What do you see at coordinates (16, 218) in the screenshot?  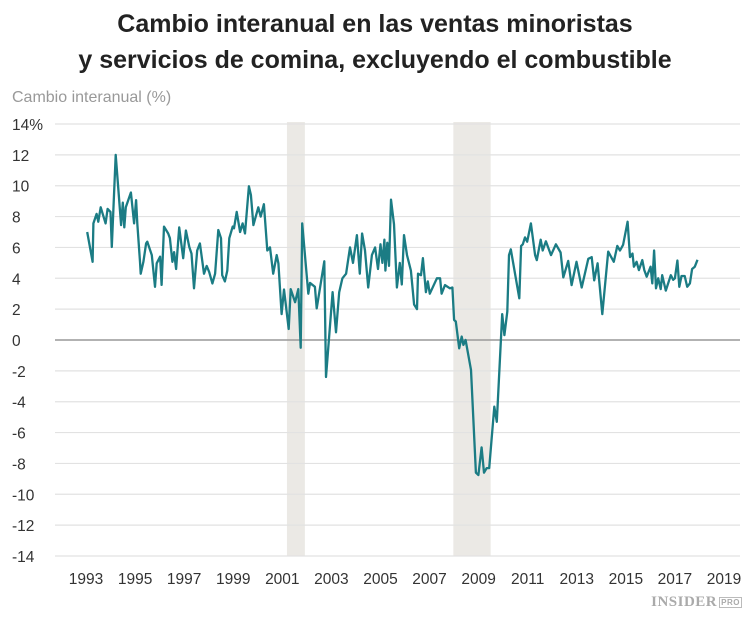 I see `y-tick-label: 8` at bounding box center [16, 218].